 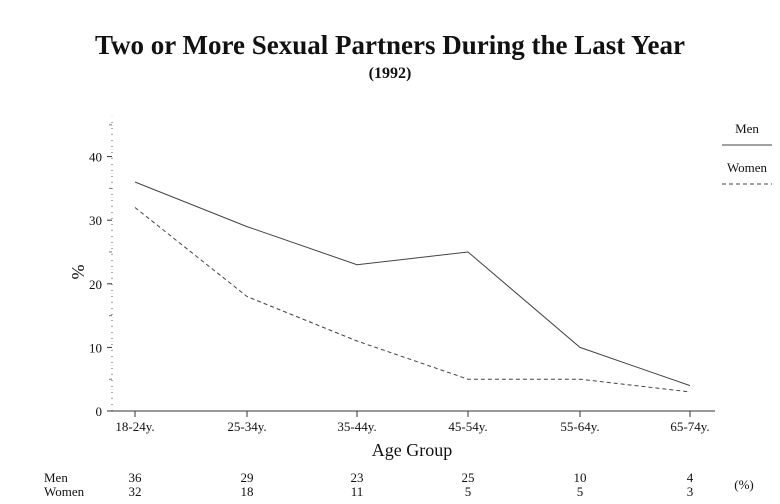 What do you see at coordinates (357, 477) in the screenshot?
I see `table-cell: 23` at bounding box center [357, 477].